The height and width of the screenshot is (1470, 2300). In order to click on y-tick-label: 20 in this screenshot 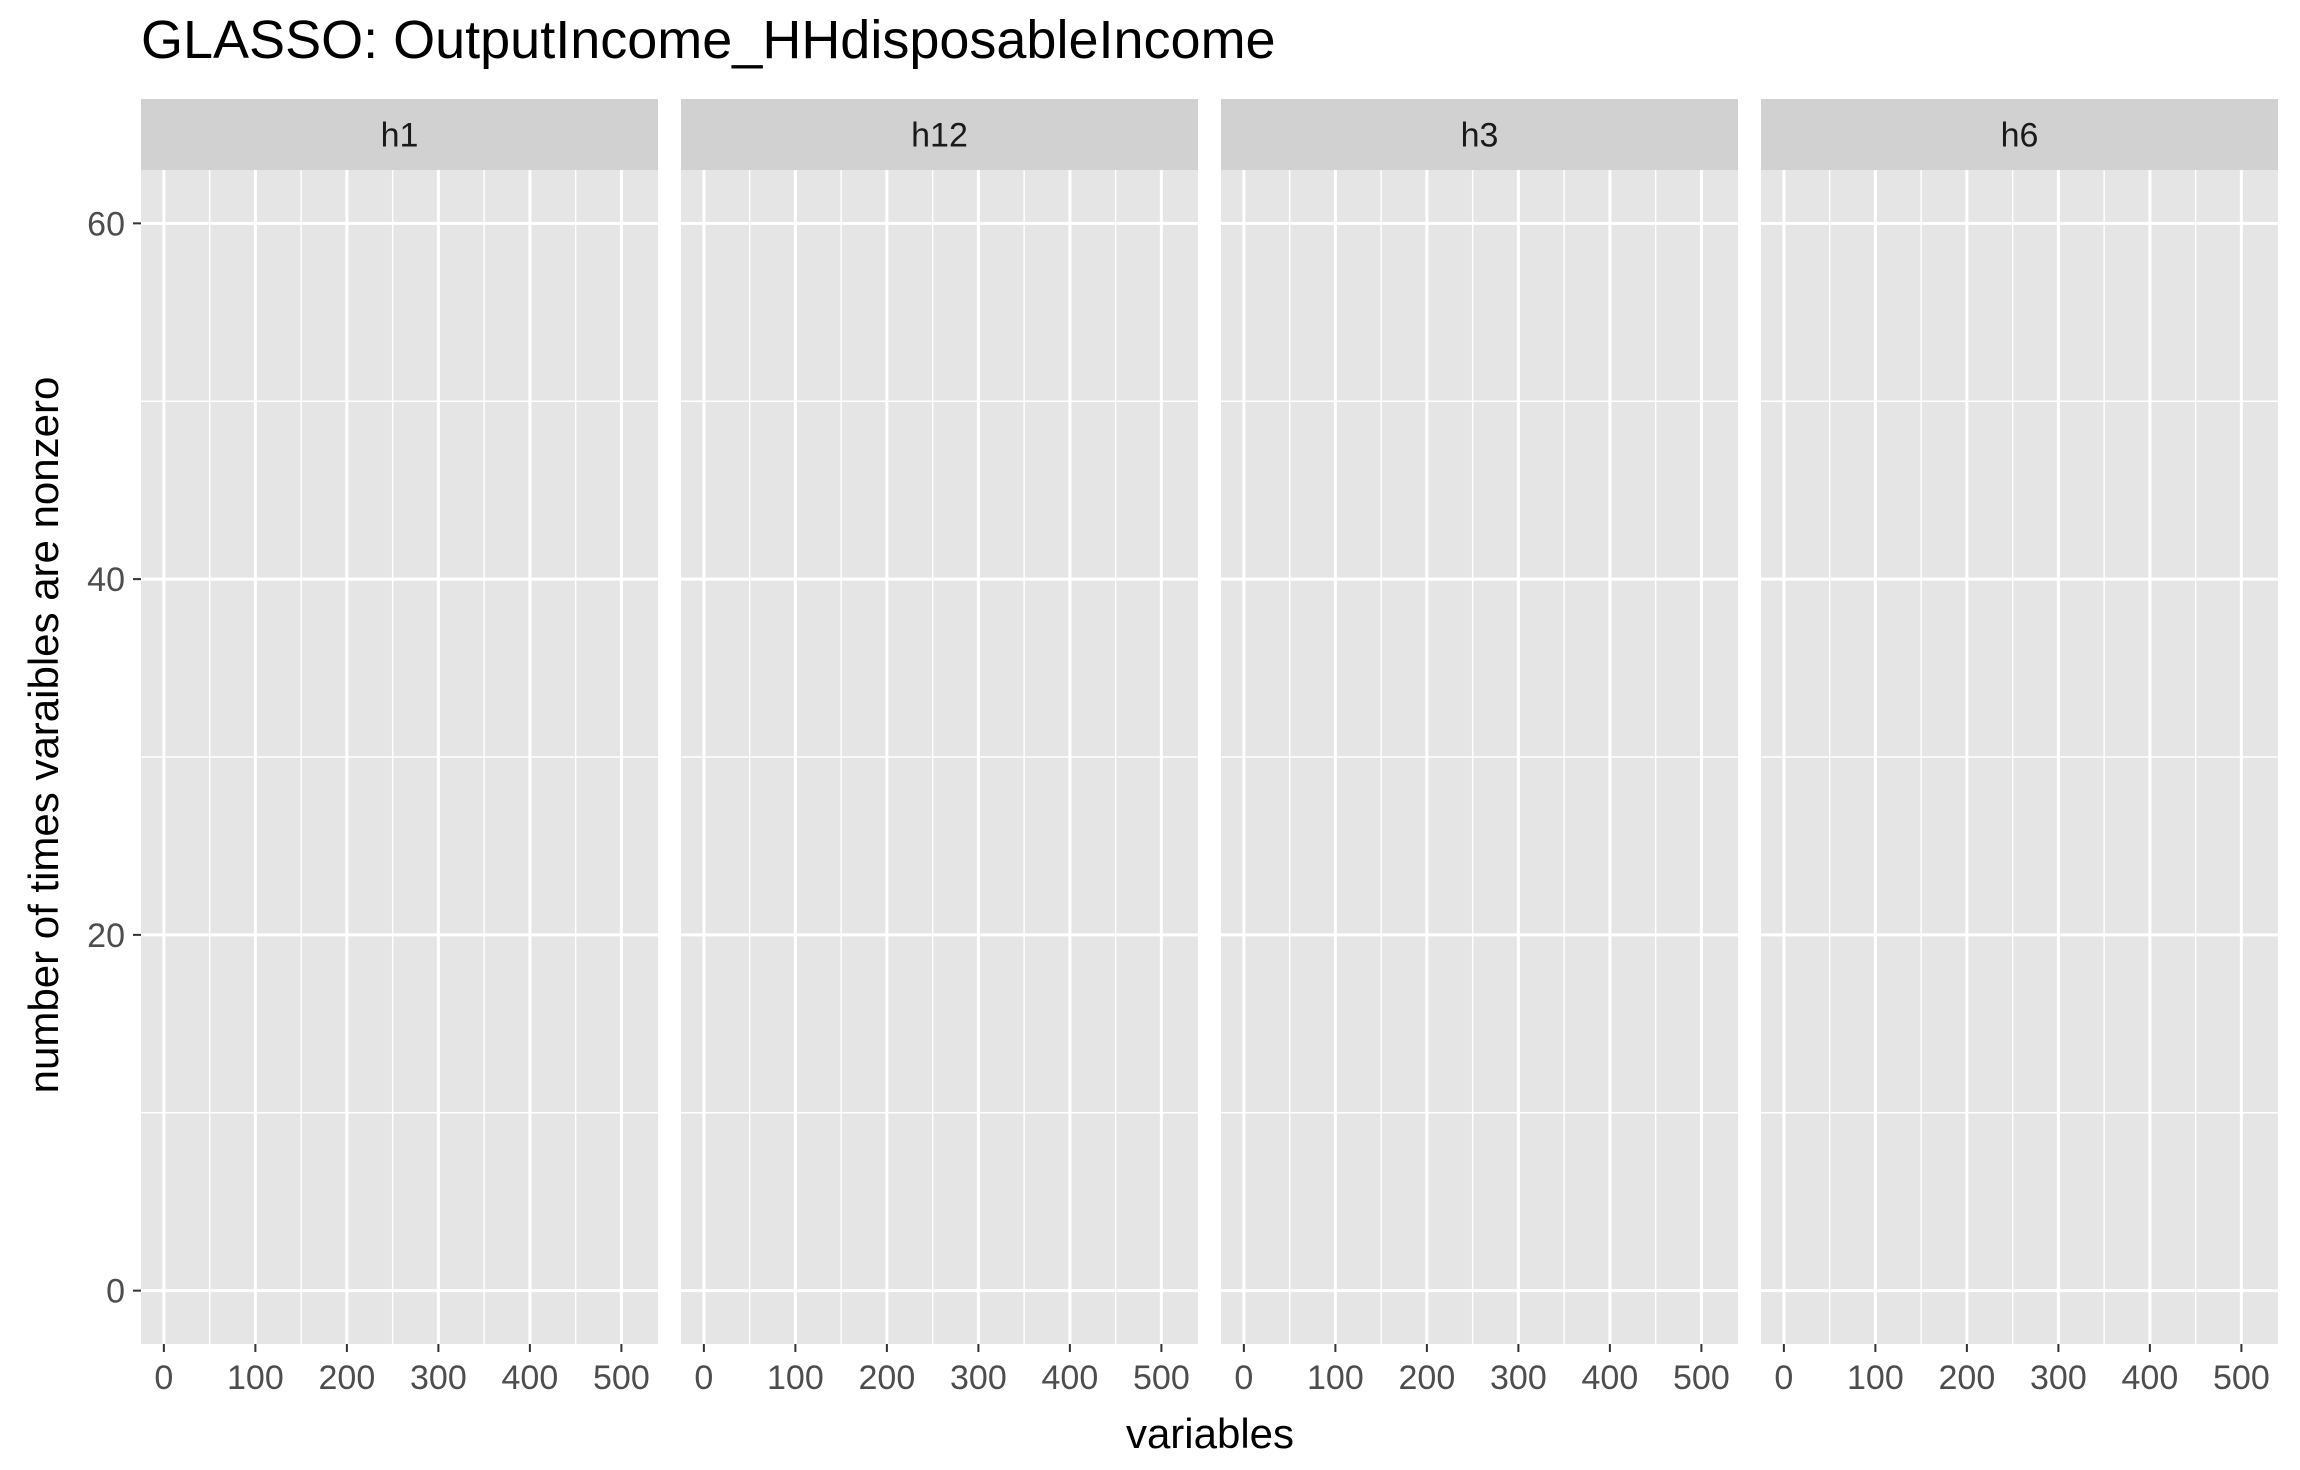, I will do `click(106, 936)`.